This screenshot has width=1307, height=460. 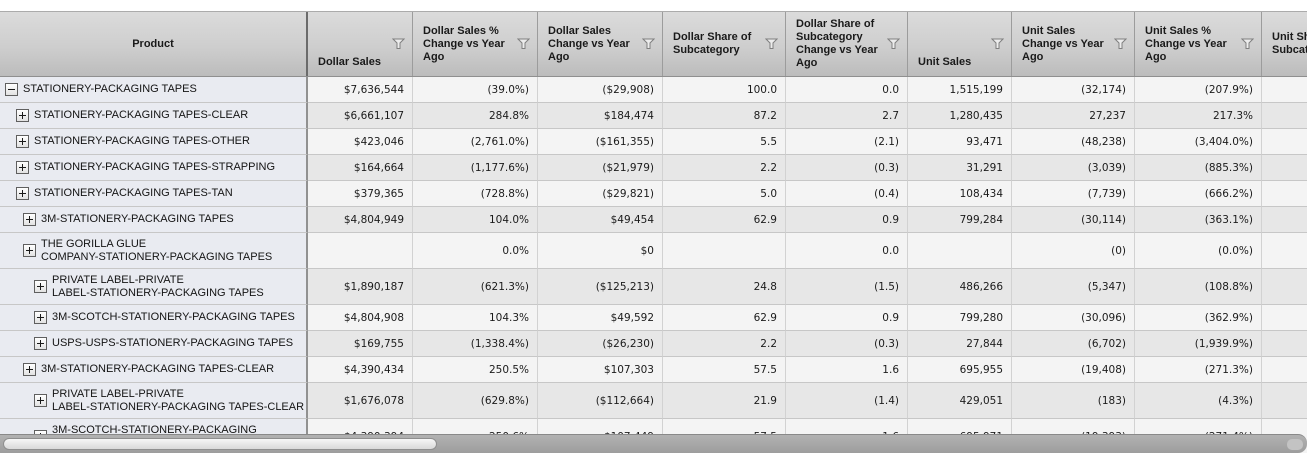 What do you see at coordinates (1284, 44) in the screenshot?
I see `header-cell-unit-share-of-subcategory: Unit Share of Subcategory` at bounding box center [1284, 44].